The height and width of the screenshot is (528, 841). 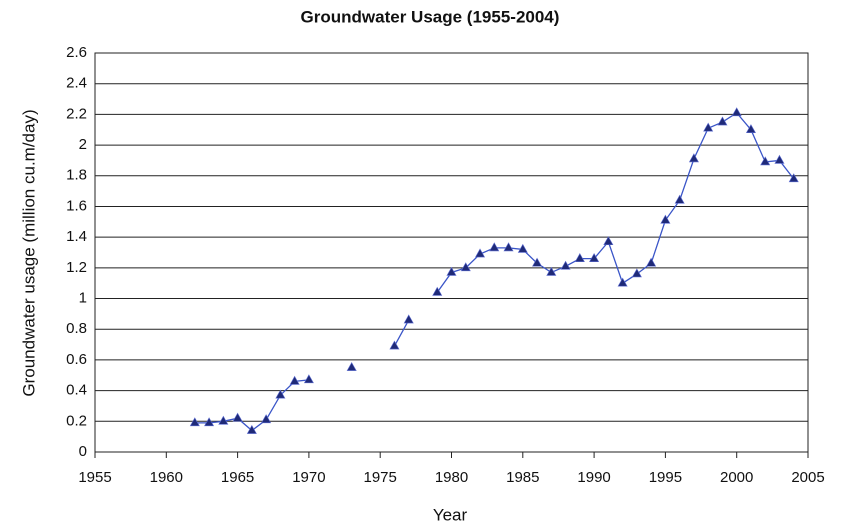 I want to click on y-tick-label: 0.6, so click(x=76, y=359).